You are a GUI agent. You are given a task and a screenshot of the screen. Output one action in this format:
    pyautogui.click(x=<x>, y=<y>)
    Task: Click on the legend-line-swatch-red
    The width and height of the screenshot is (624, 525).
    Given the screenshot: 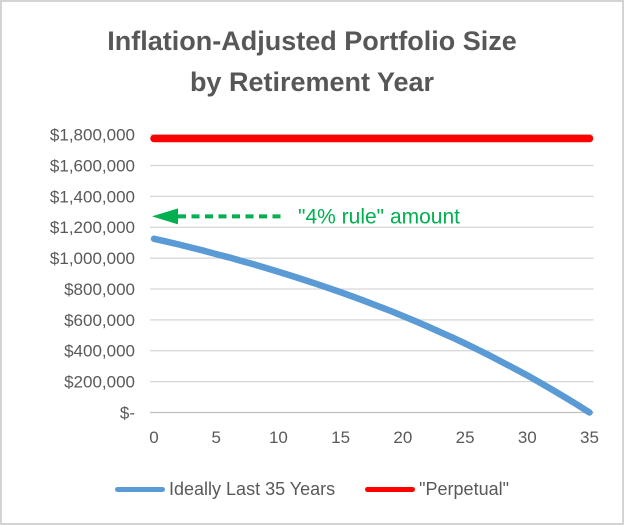 What is the action you would take?
    pyautogui.click(x=390, y=489)
    